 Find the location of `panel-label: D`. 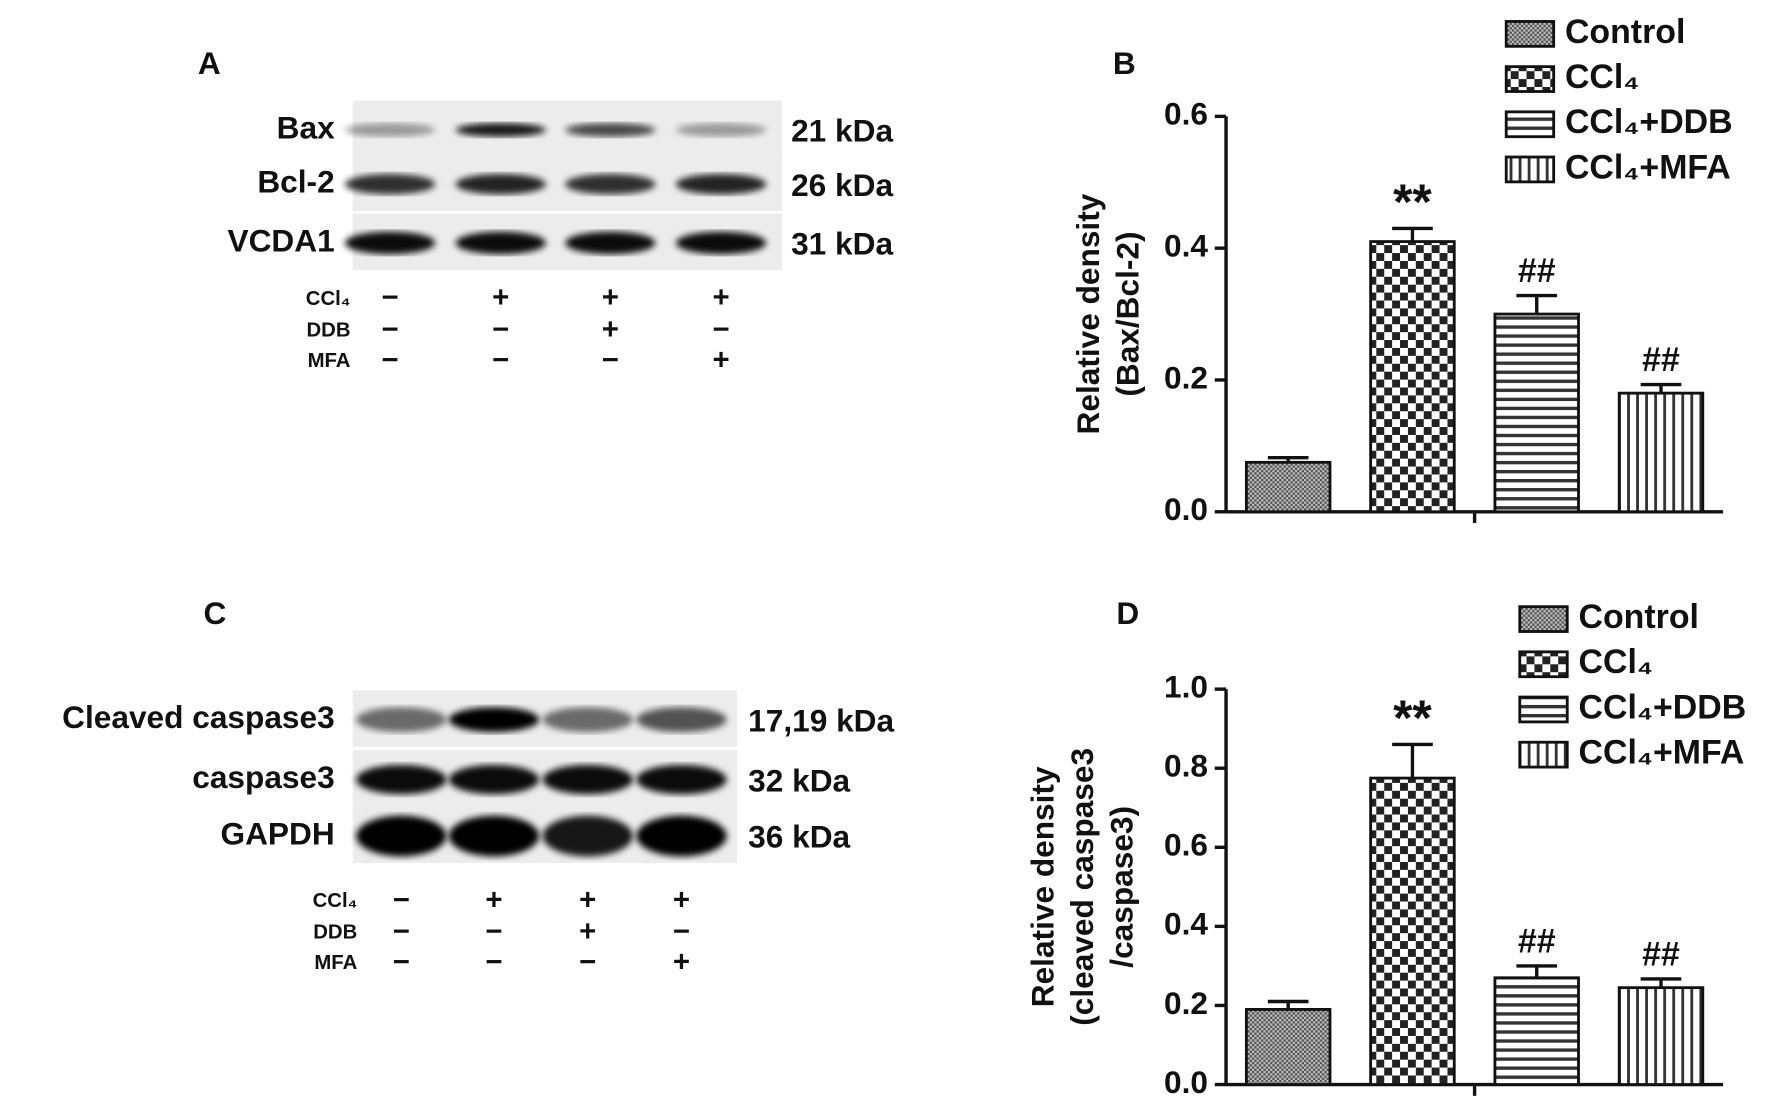

panel-label: D is located at coordinates (1127, 613).